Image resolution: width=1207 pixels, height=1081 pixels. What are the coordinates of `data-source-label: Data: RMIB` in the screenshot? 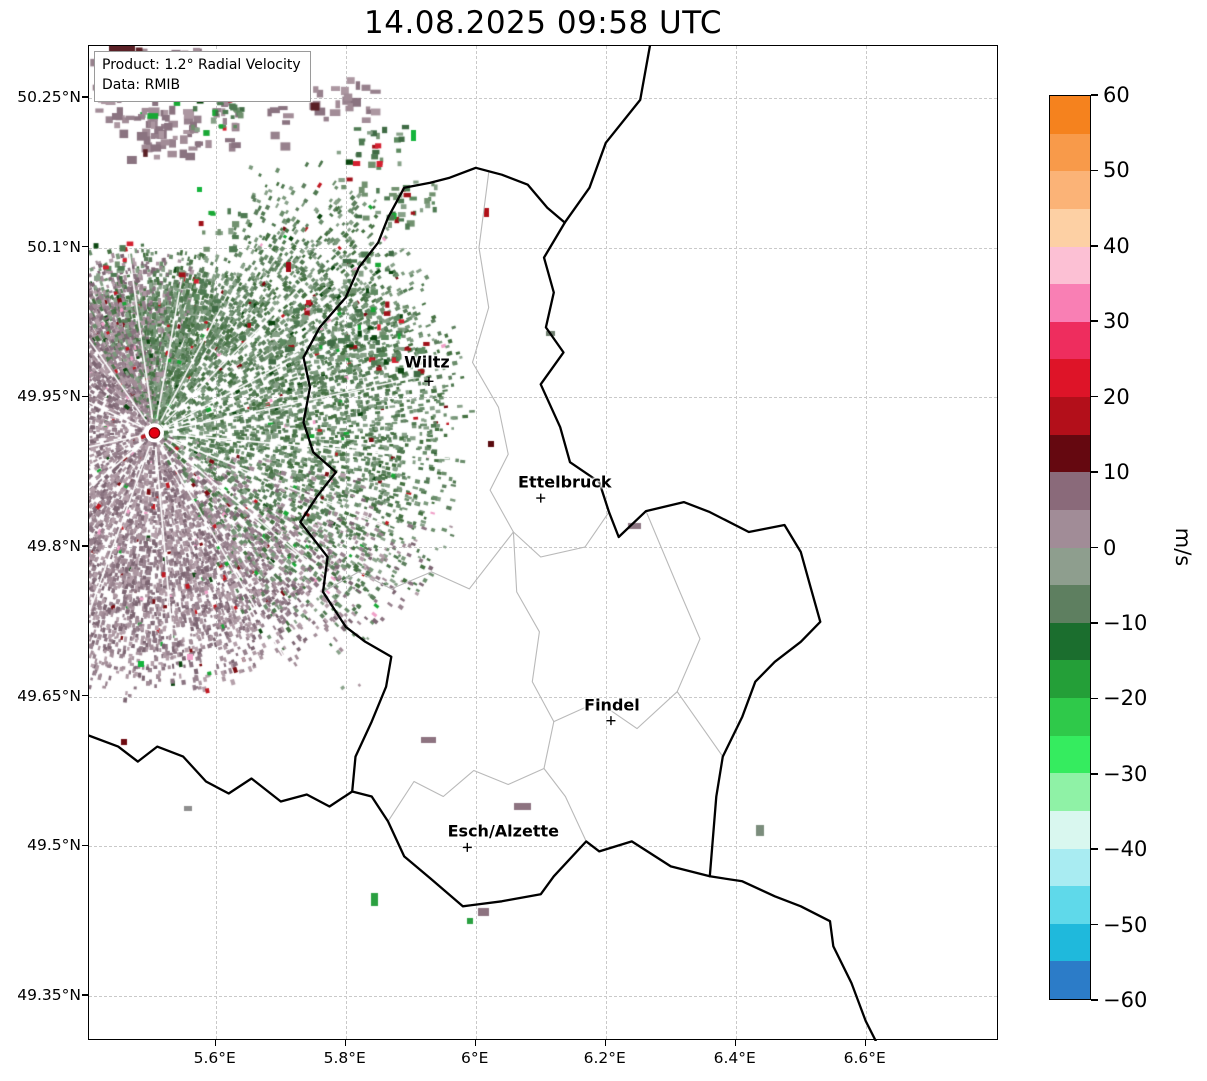 It's located at (141, 85).